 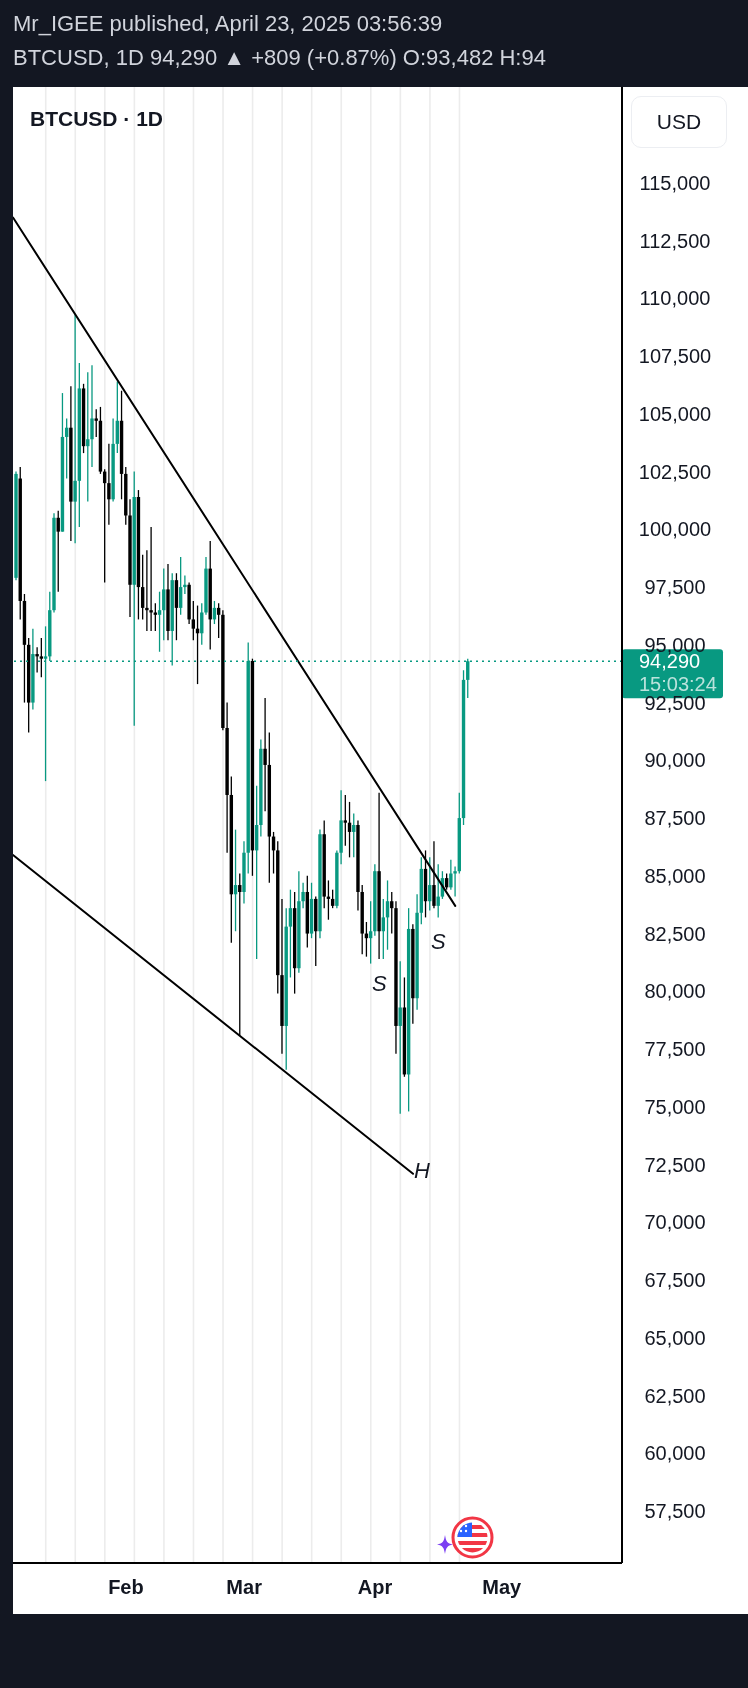 What do you see at coordinates (675, 1453) in the screenshot?
I see `y-tick-label: 60,000` at bounding box center [675, 1453].